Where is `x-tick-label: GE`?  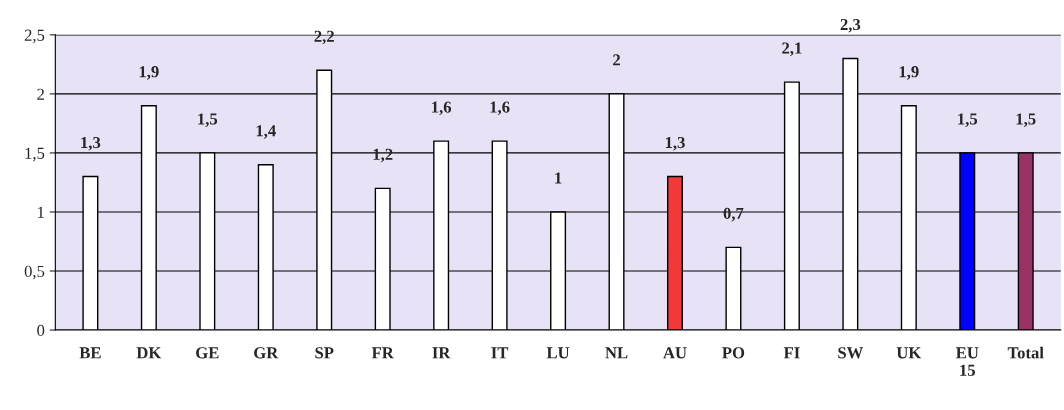
x-tick-label: GE is located at coordinates (207, 353).